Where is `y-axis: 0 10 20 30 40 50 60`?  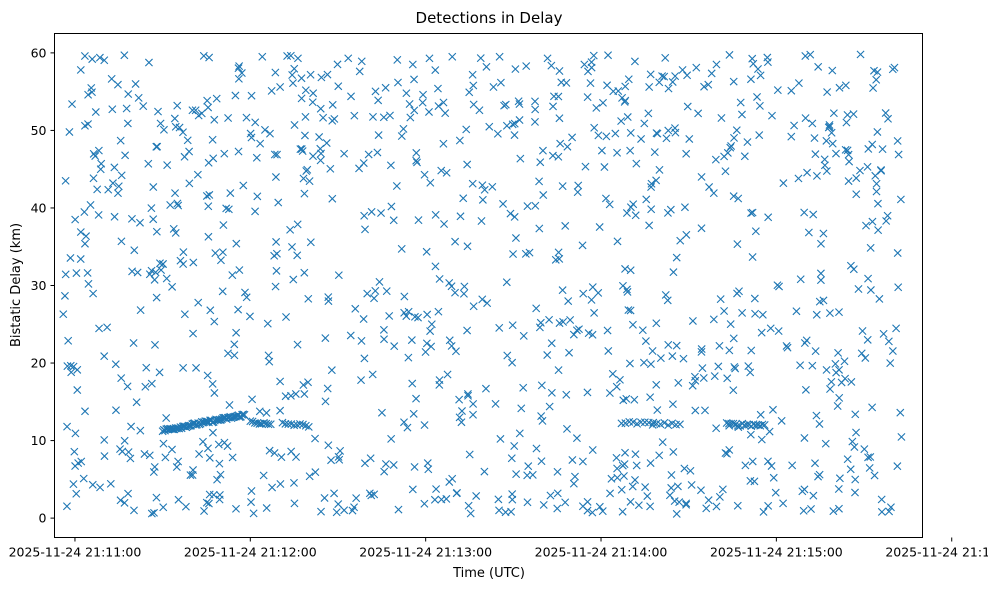
y-axis: 0 10 20 30 40 50 60 is located at coordinates (43, 285).